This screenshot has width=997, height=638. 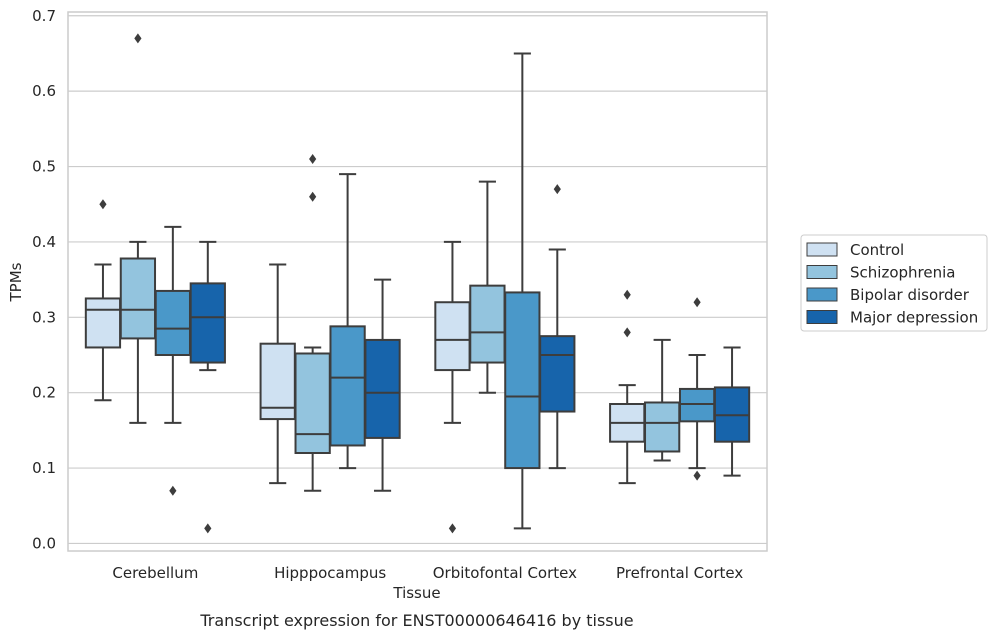 What do you see at coordinates (910, 295) in the screenshot?
I see `legend-label: Bipolar disorder` at bounding box center [910, 295].